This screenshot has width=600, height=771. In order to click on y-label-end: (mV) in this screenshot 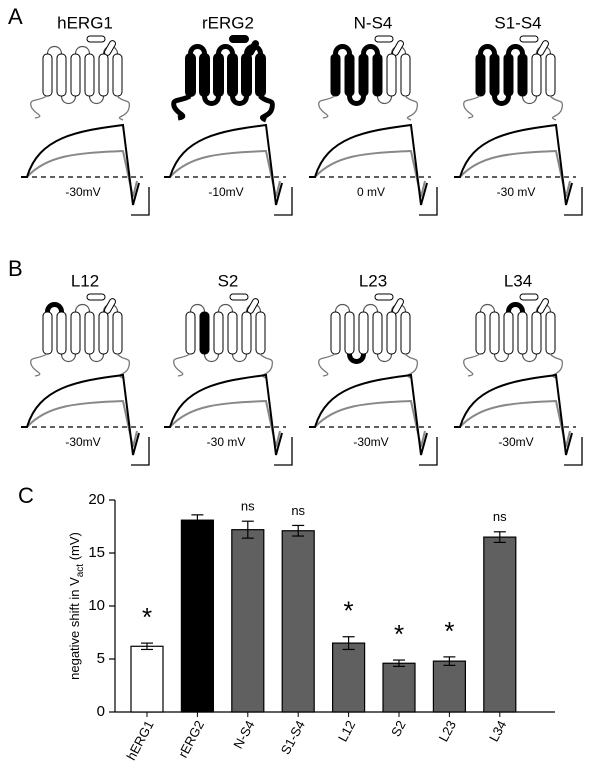, I will do `click(74, 548)`.